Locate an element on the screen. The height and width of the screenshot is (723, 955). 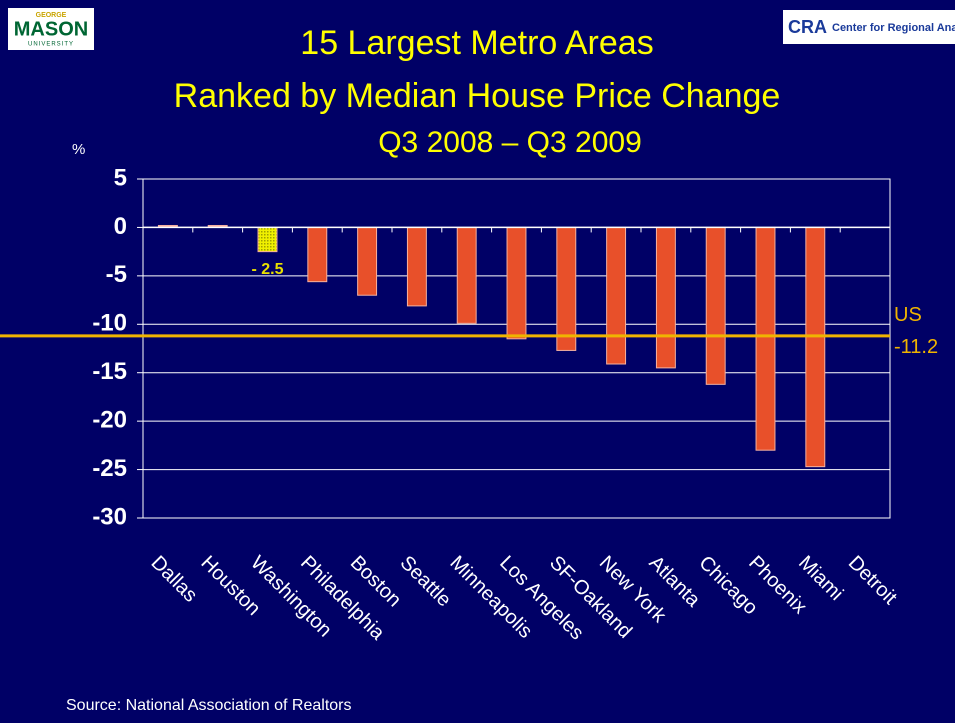
chart-subtitle: Ranked by Median House Price Change is located at coordinates (477, 96).